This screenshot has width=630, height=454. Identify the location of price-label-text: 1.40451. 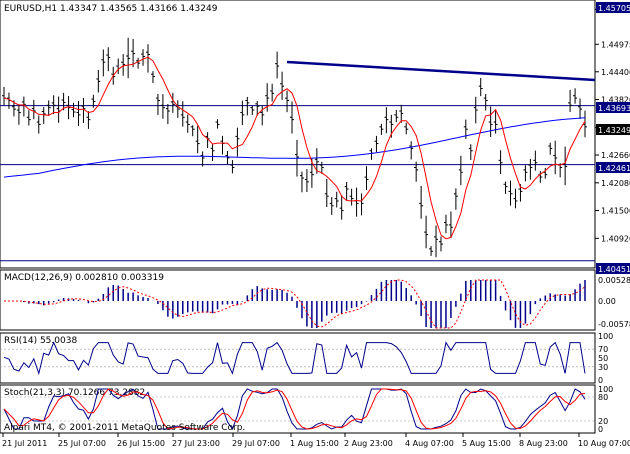
(614, 269).